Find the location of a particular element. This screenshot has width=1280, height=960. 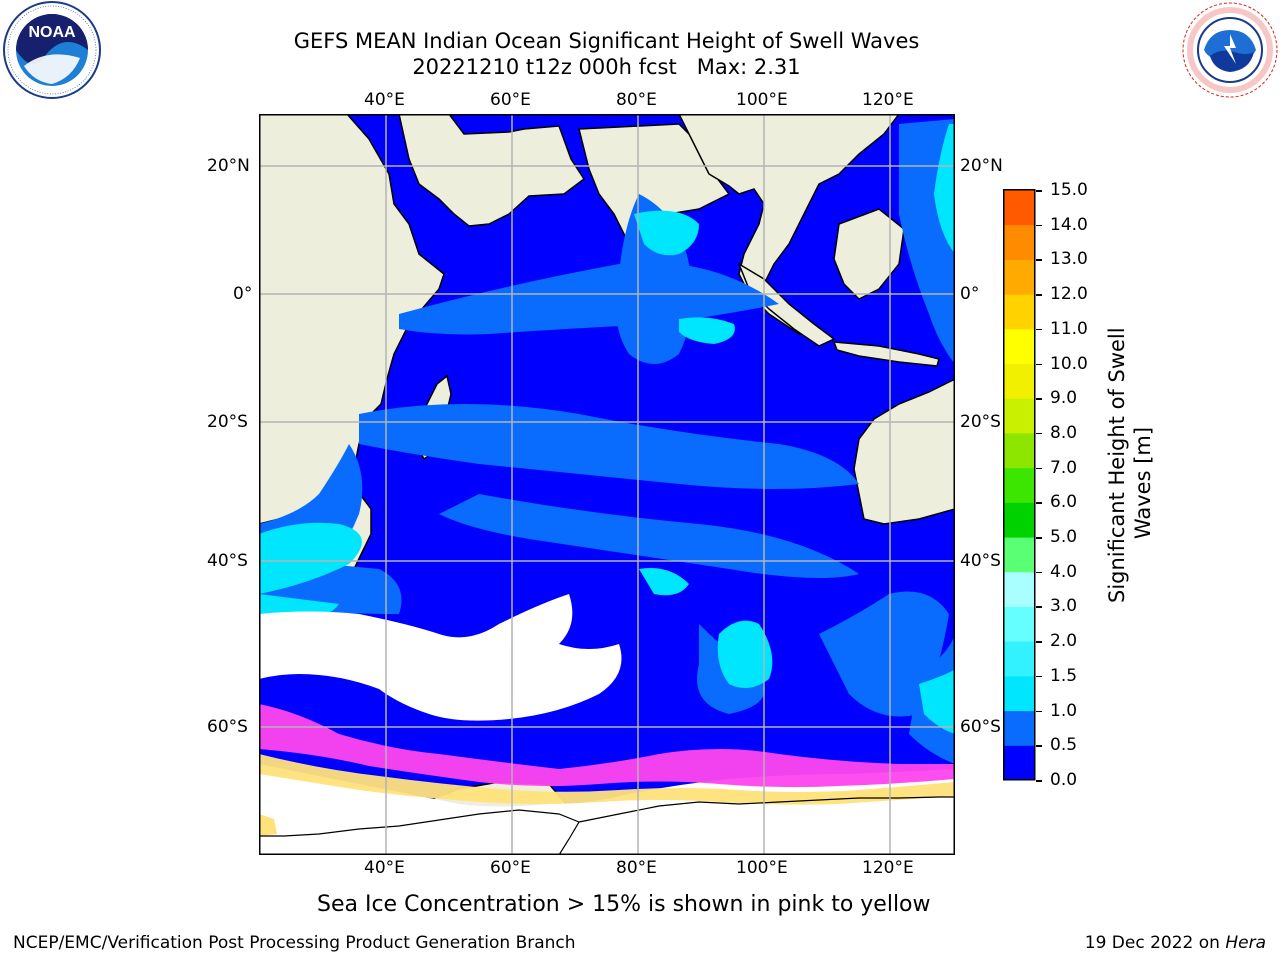

map-subtitle: 20221210 t12z 000h fcst Max: 2.31 is located at coordinates (606, 67).